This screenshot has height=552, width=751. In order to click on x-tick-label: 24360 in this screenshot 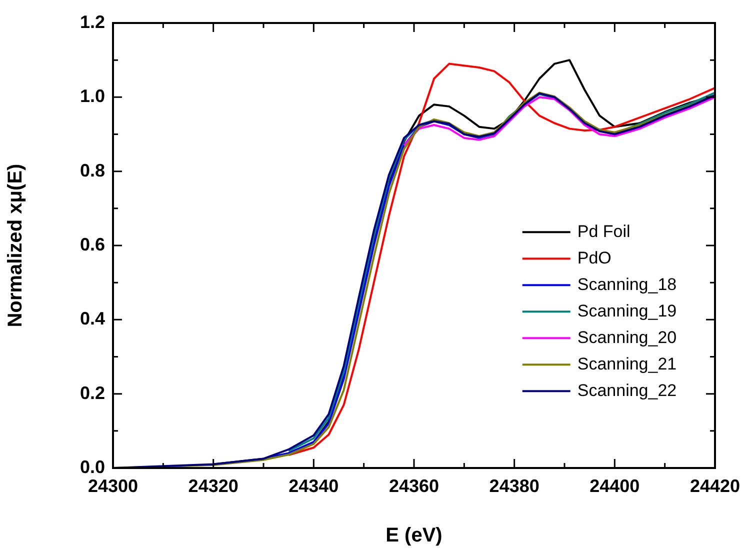, I will do `click(414, 486)`.